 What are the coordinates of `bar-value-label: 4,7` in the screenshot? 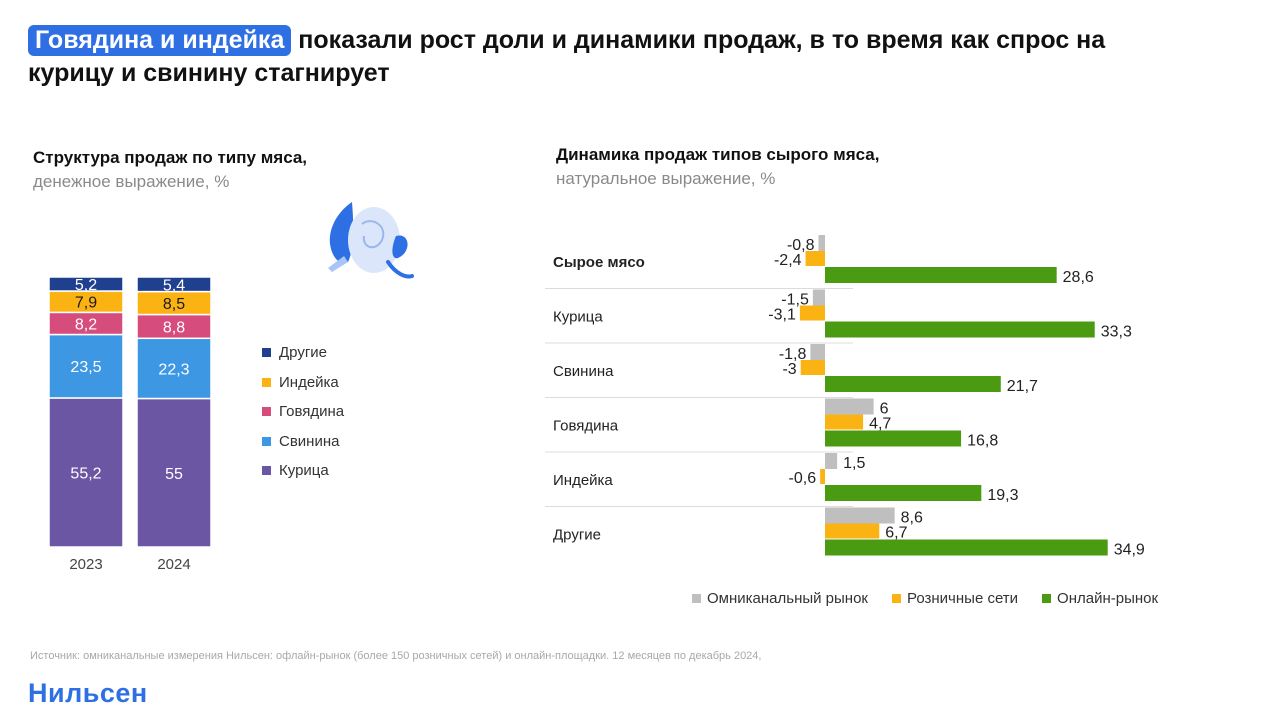 It's located at (880, 424).